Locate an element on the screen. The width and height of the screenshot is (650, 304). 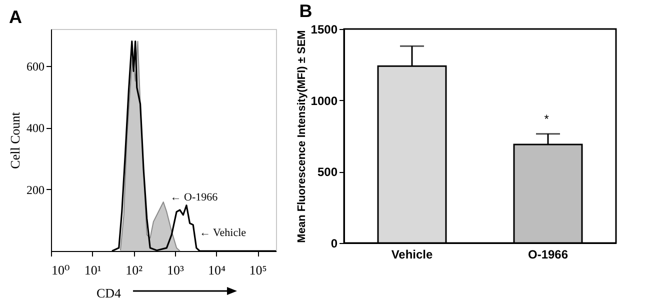
x-tick-label: 10² is located at coordinates (134, 270).